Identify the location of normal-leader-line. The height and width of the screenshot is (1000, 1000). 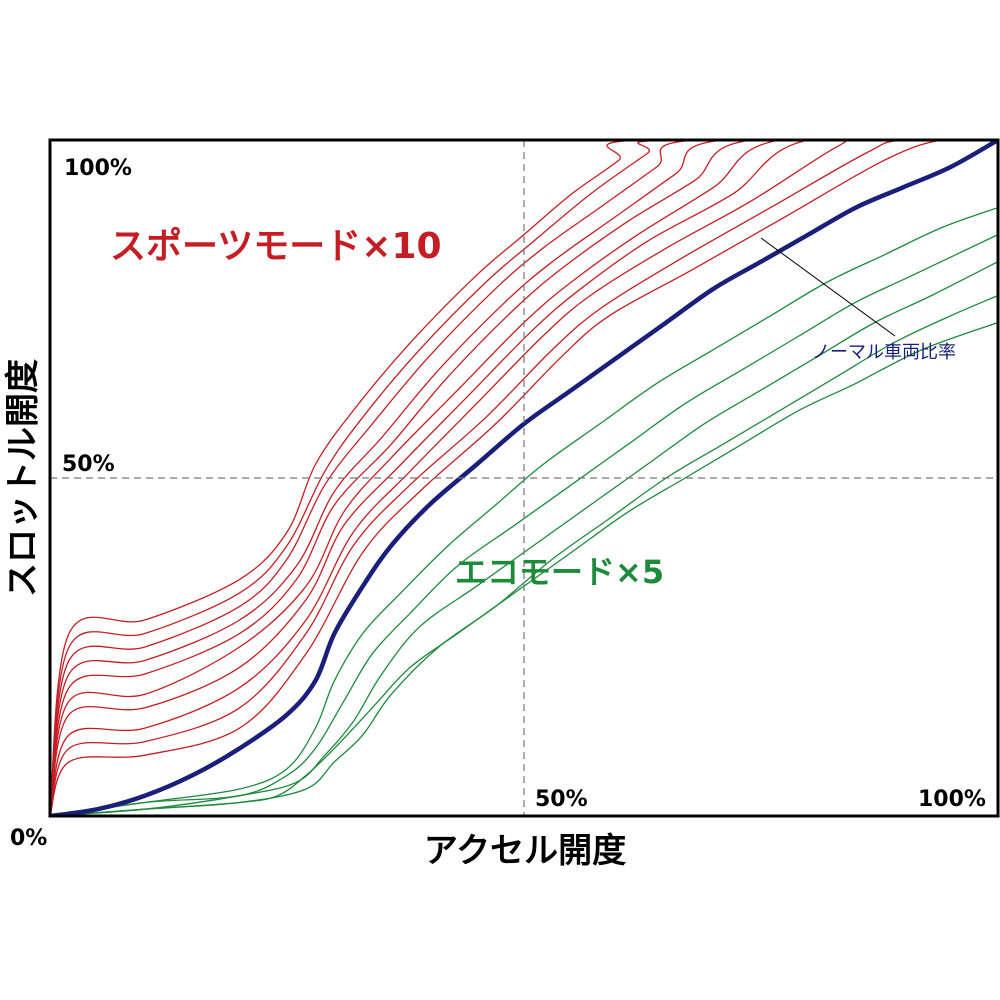
(828, 287).